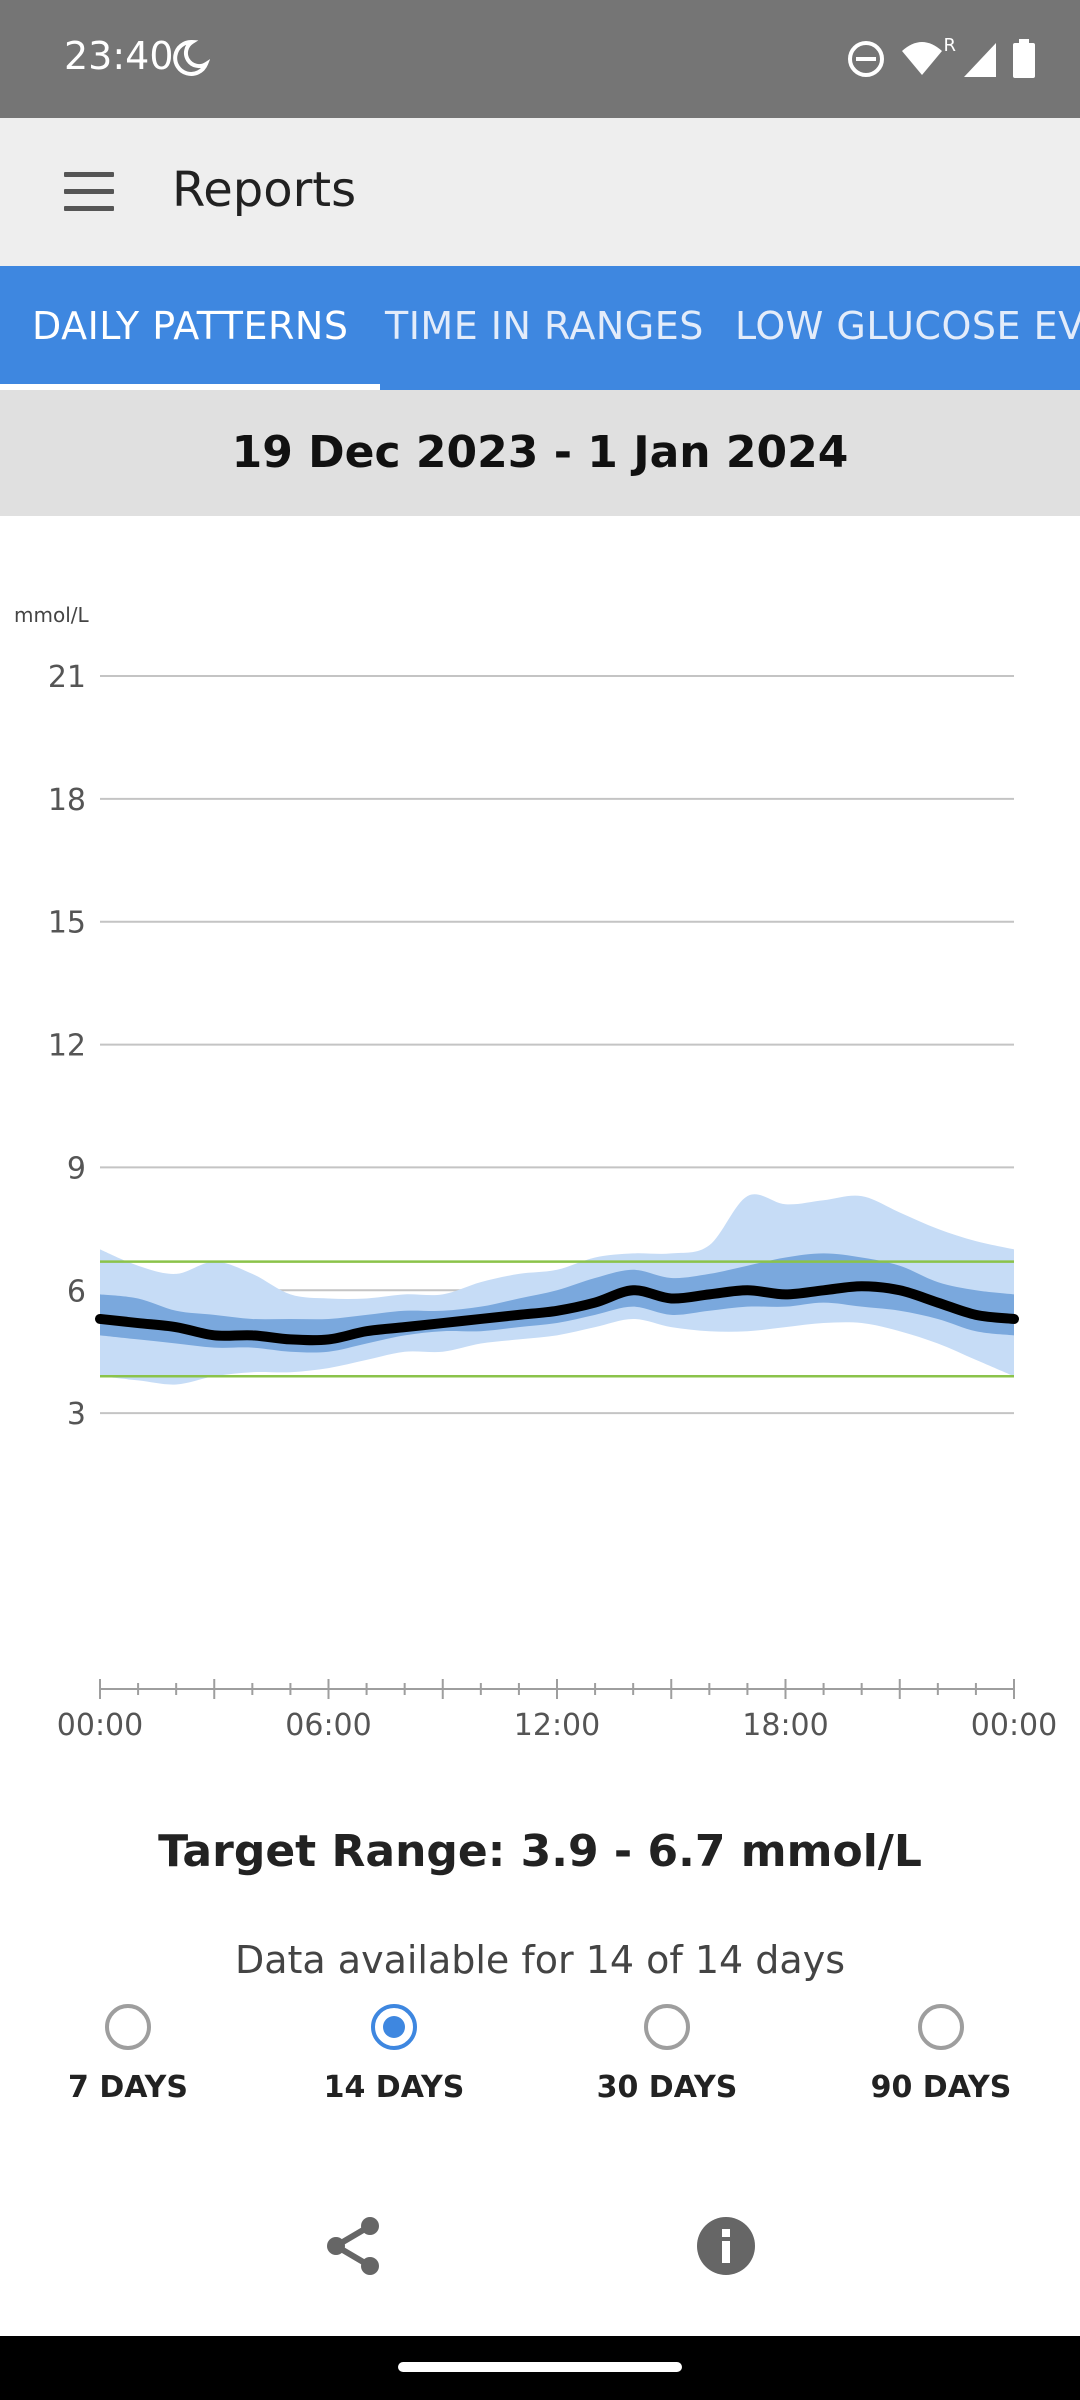 The height and width of the screenshot is (2400, 1080). I want to click on wifi-icon, so click(922, 58).